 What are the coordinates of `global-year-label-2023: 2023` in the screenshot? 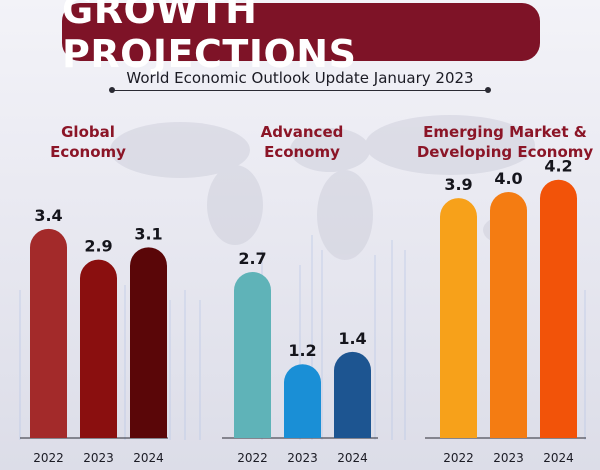 It's located at (98, 458).